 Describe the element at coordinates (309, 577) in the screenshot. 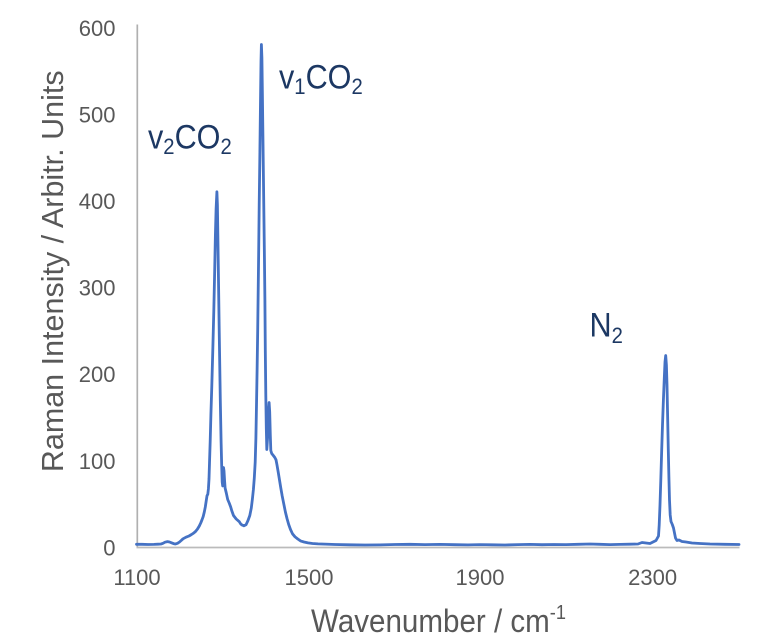

I see `svg-text: 1500` at that location.